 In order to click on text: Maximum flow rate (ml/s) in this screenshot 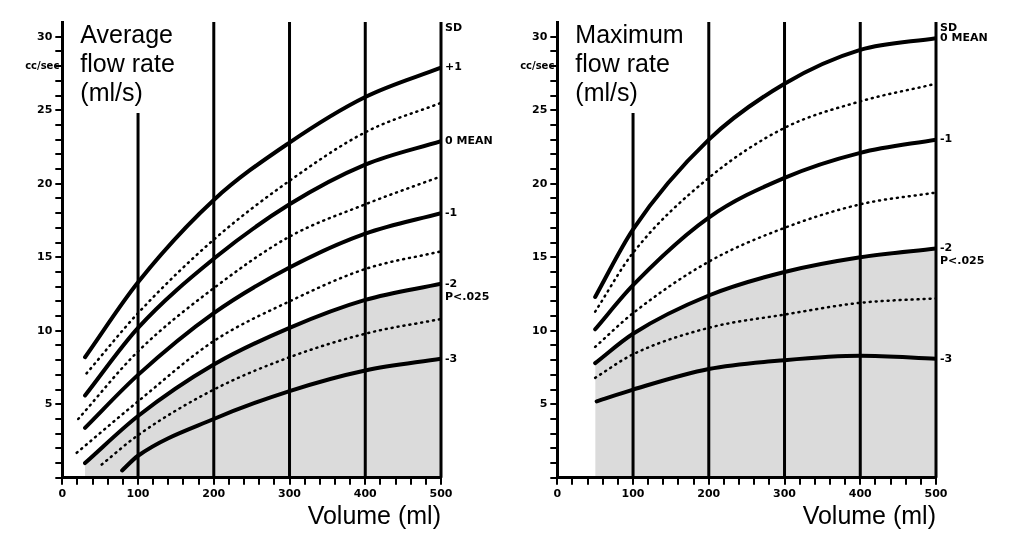, I will do `click(629, 63)`.